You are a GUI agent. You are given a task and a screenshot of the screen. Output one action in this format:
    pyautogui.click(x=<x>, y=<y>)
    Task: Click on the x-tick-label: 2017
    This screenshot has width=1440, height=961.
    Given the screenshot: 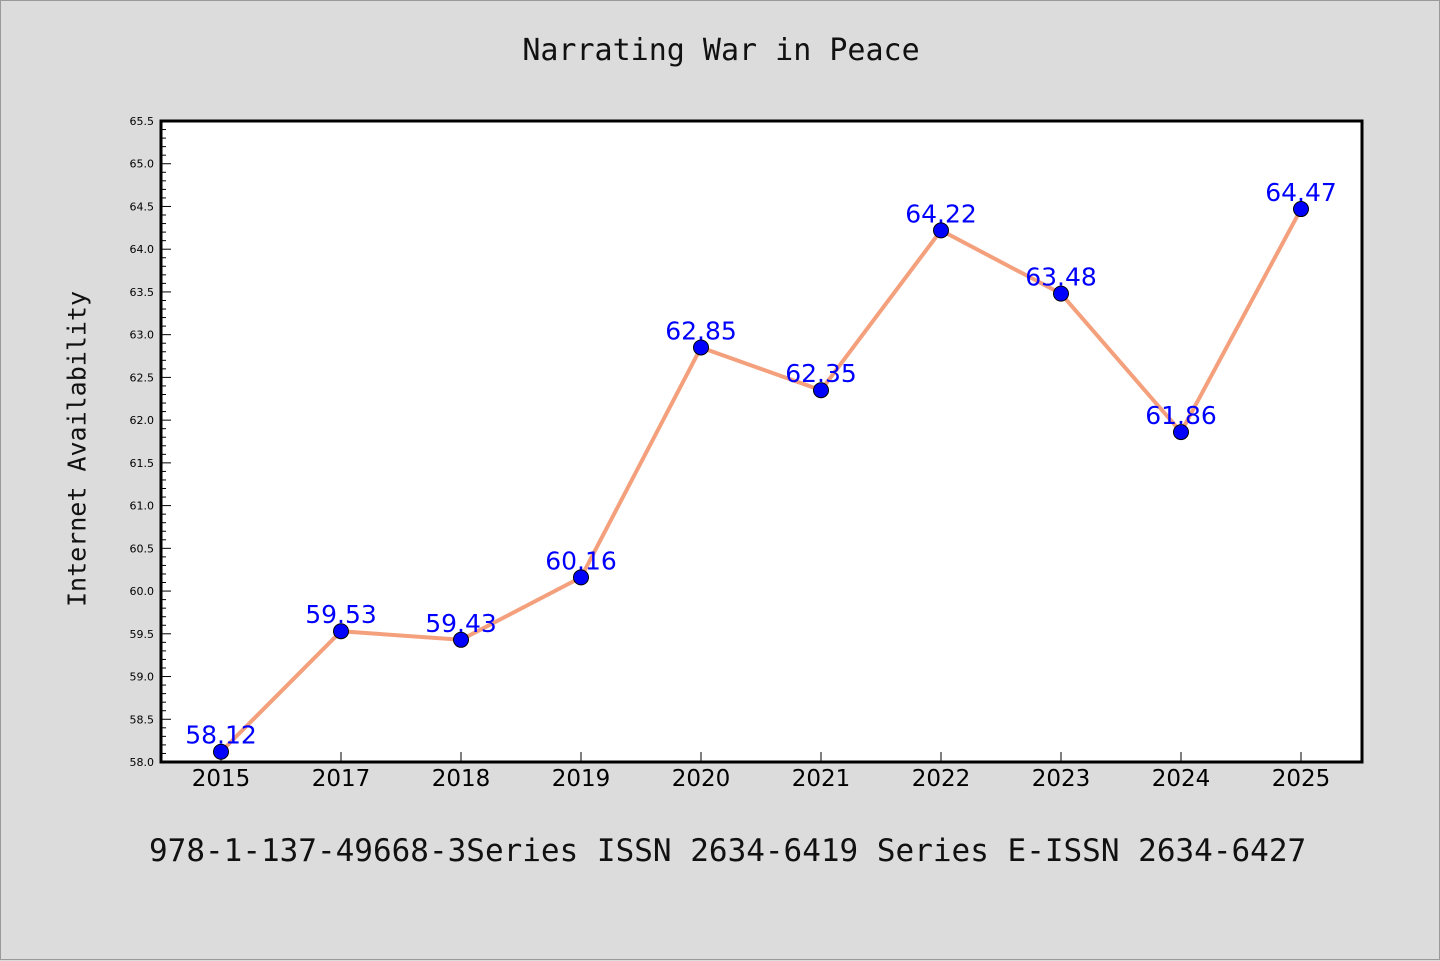 What is the action you would take?
    pyautogui.click(x=341, y=779)
    